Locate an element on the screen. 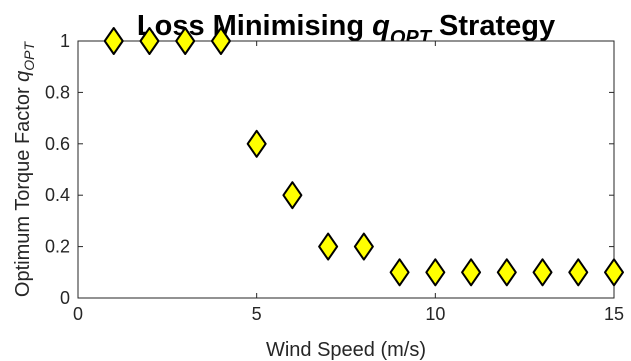 This screenshot has width=631, height=361. y-tick-label: 0.8 is located at coordinates (57, 92).